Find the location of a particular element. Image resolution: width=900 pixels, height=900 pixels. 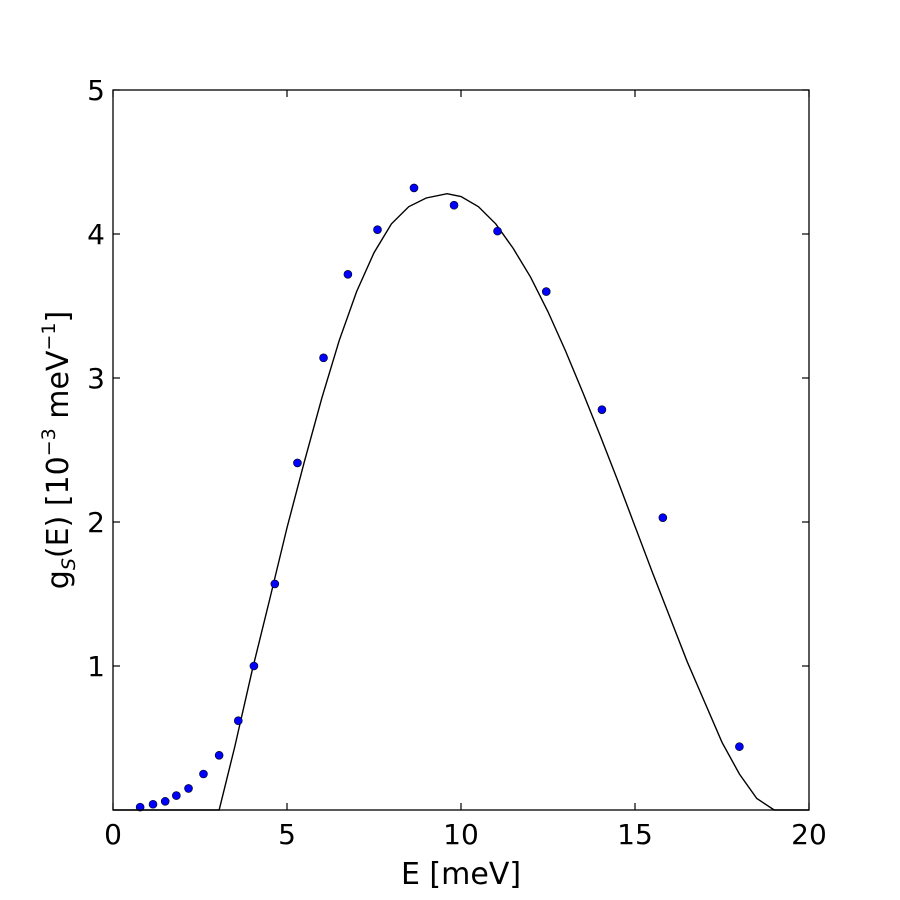

y-axis-label-part3: meV is located at coordinates (58, 389).